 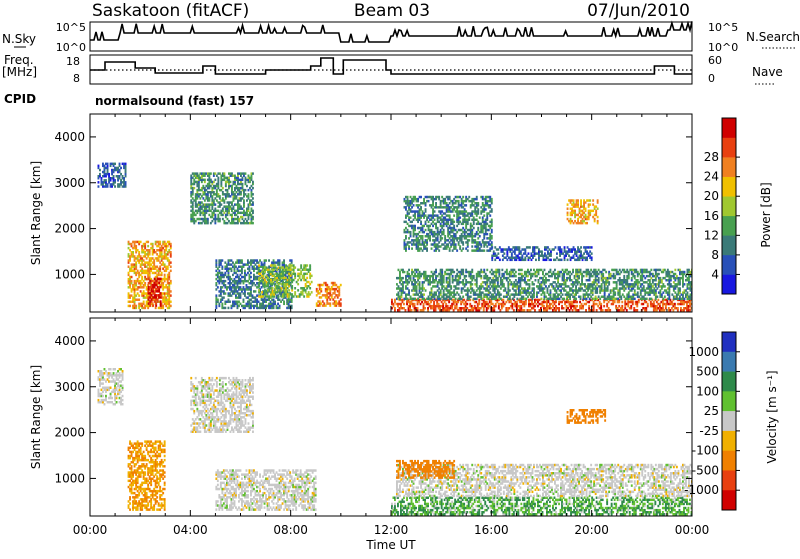 I want to click on nsky-tick-top: 10^5, so click(x=71, y=27).